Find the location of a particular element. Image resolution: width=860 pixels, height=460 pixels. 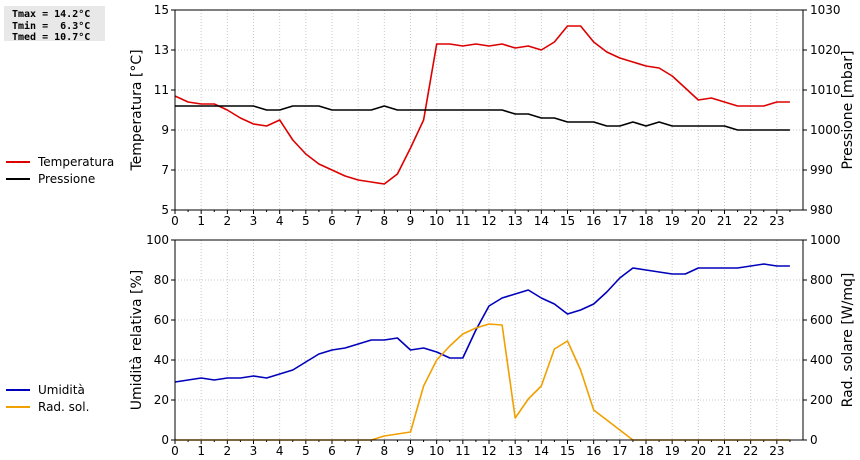

legend-item-temperature: Temperatura is located at coordinates (60, 161).